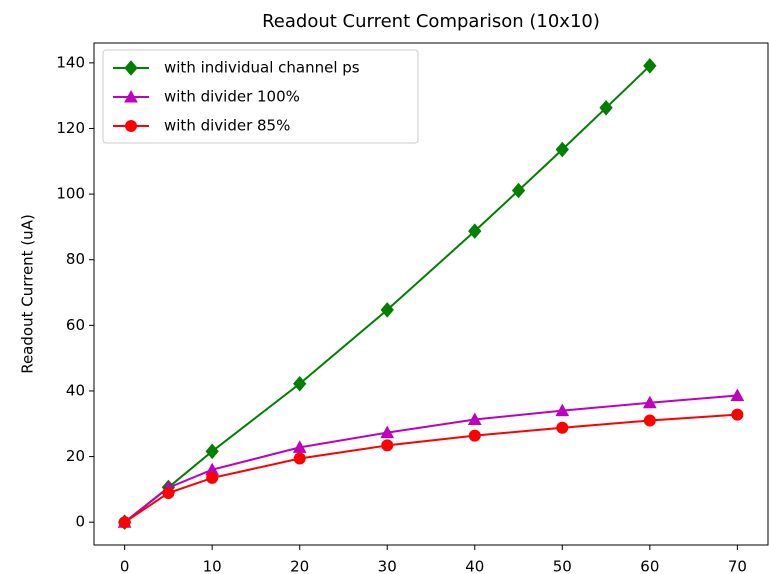 The height and width of the screenshot is (574, 769). What do you see at coordinates (431, 21) in the screenshot?
I see `chart-title: Readout Current Comparison (10x10)` at bounding box center [431, 21].